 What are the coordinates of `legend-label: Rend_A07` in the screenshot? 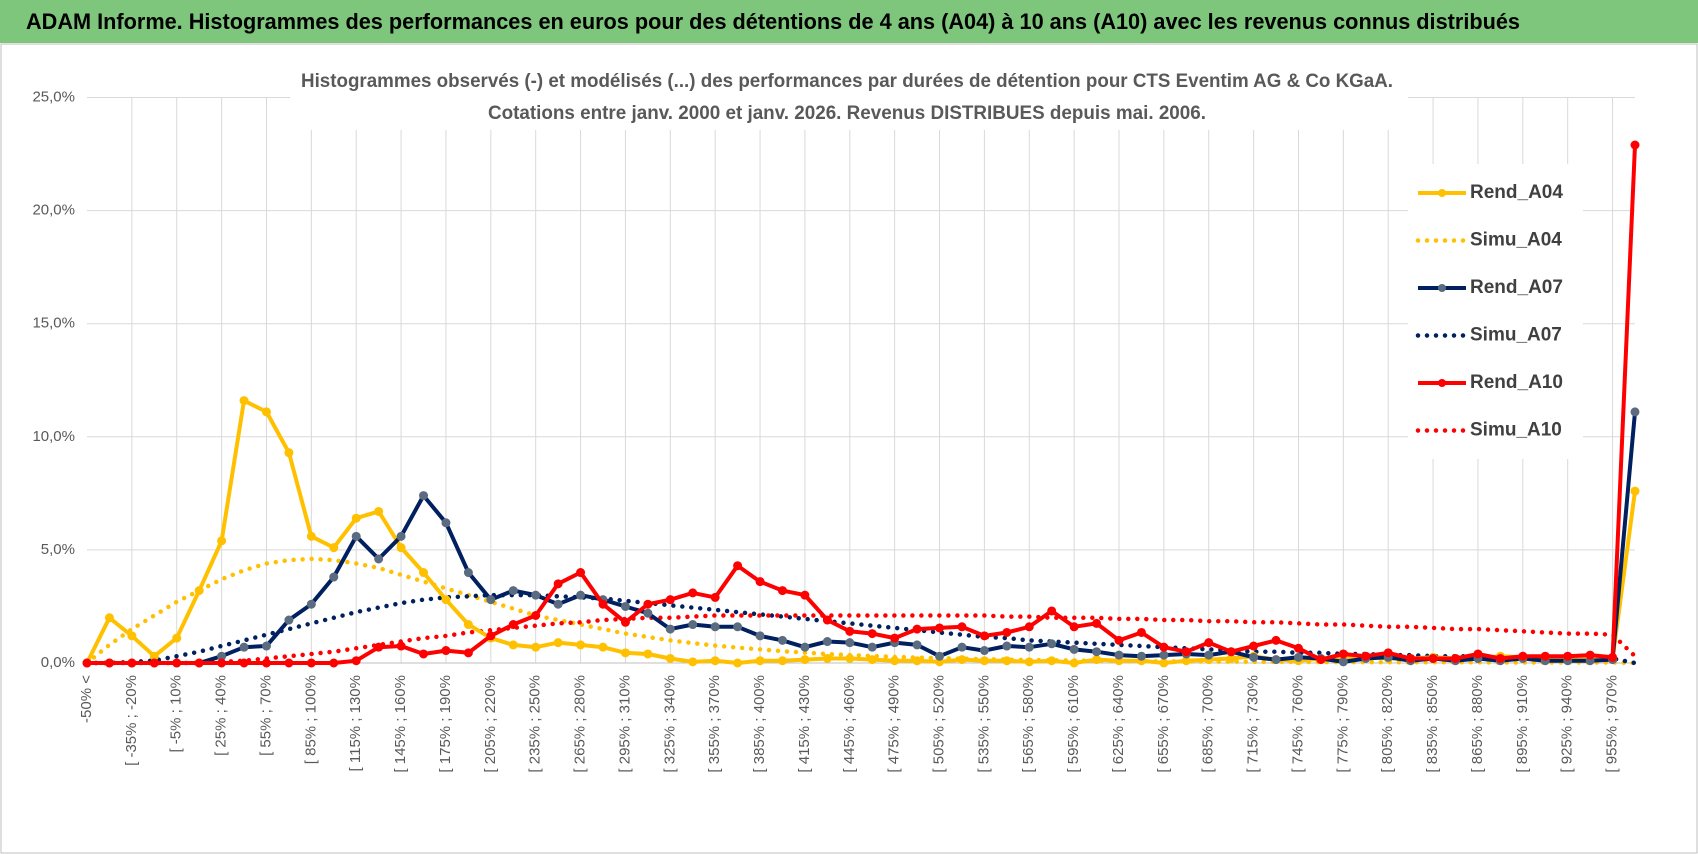 It's located at (1516, 287).